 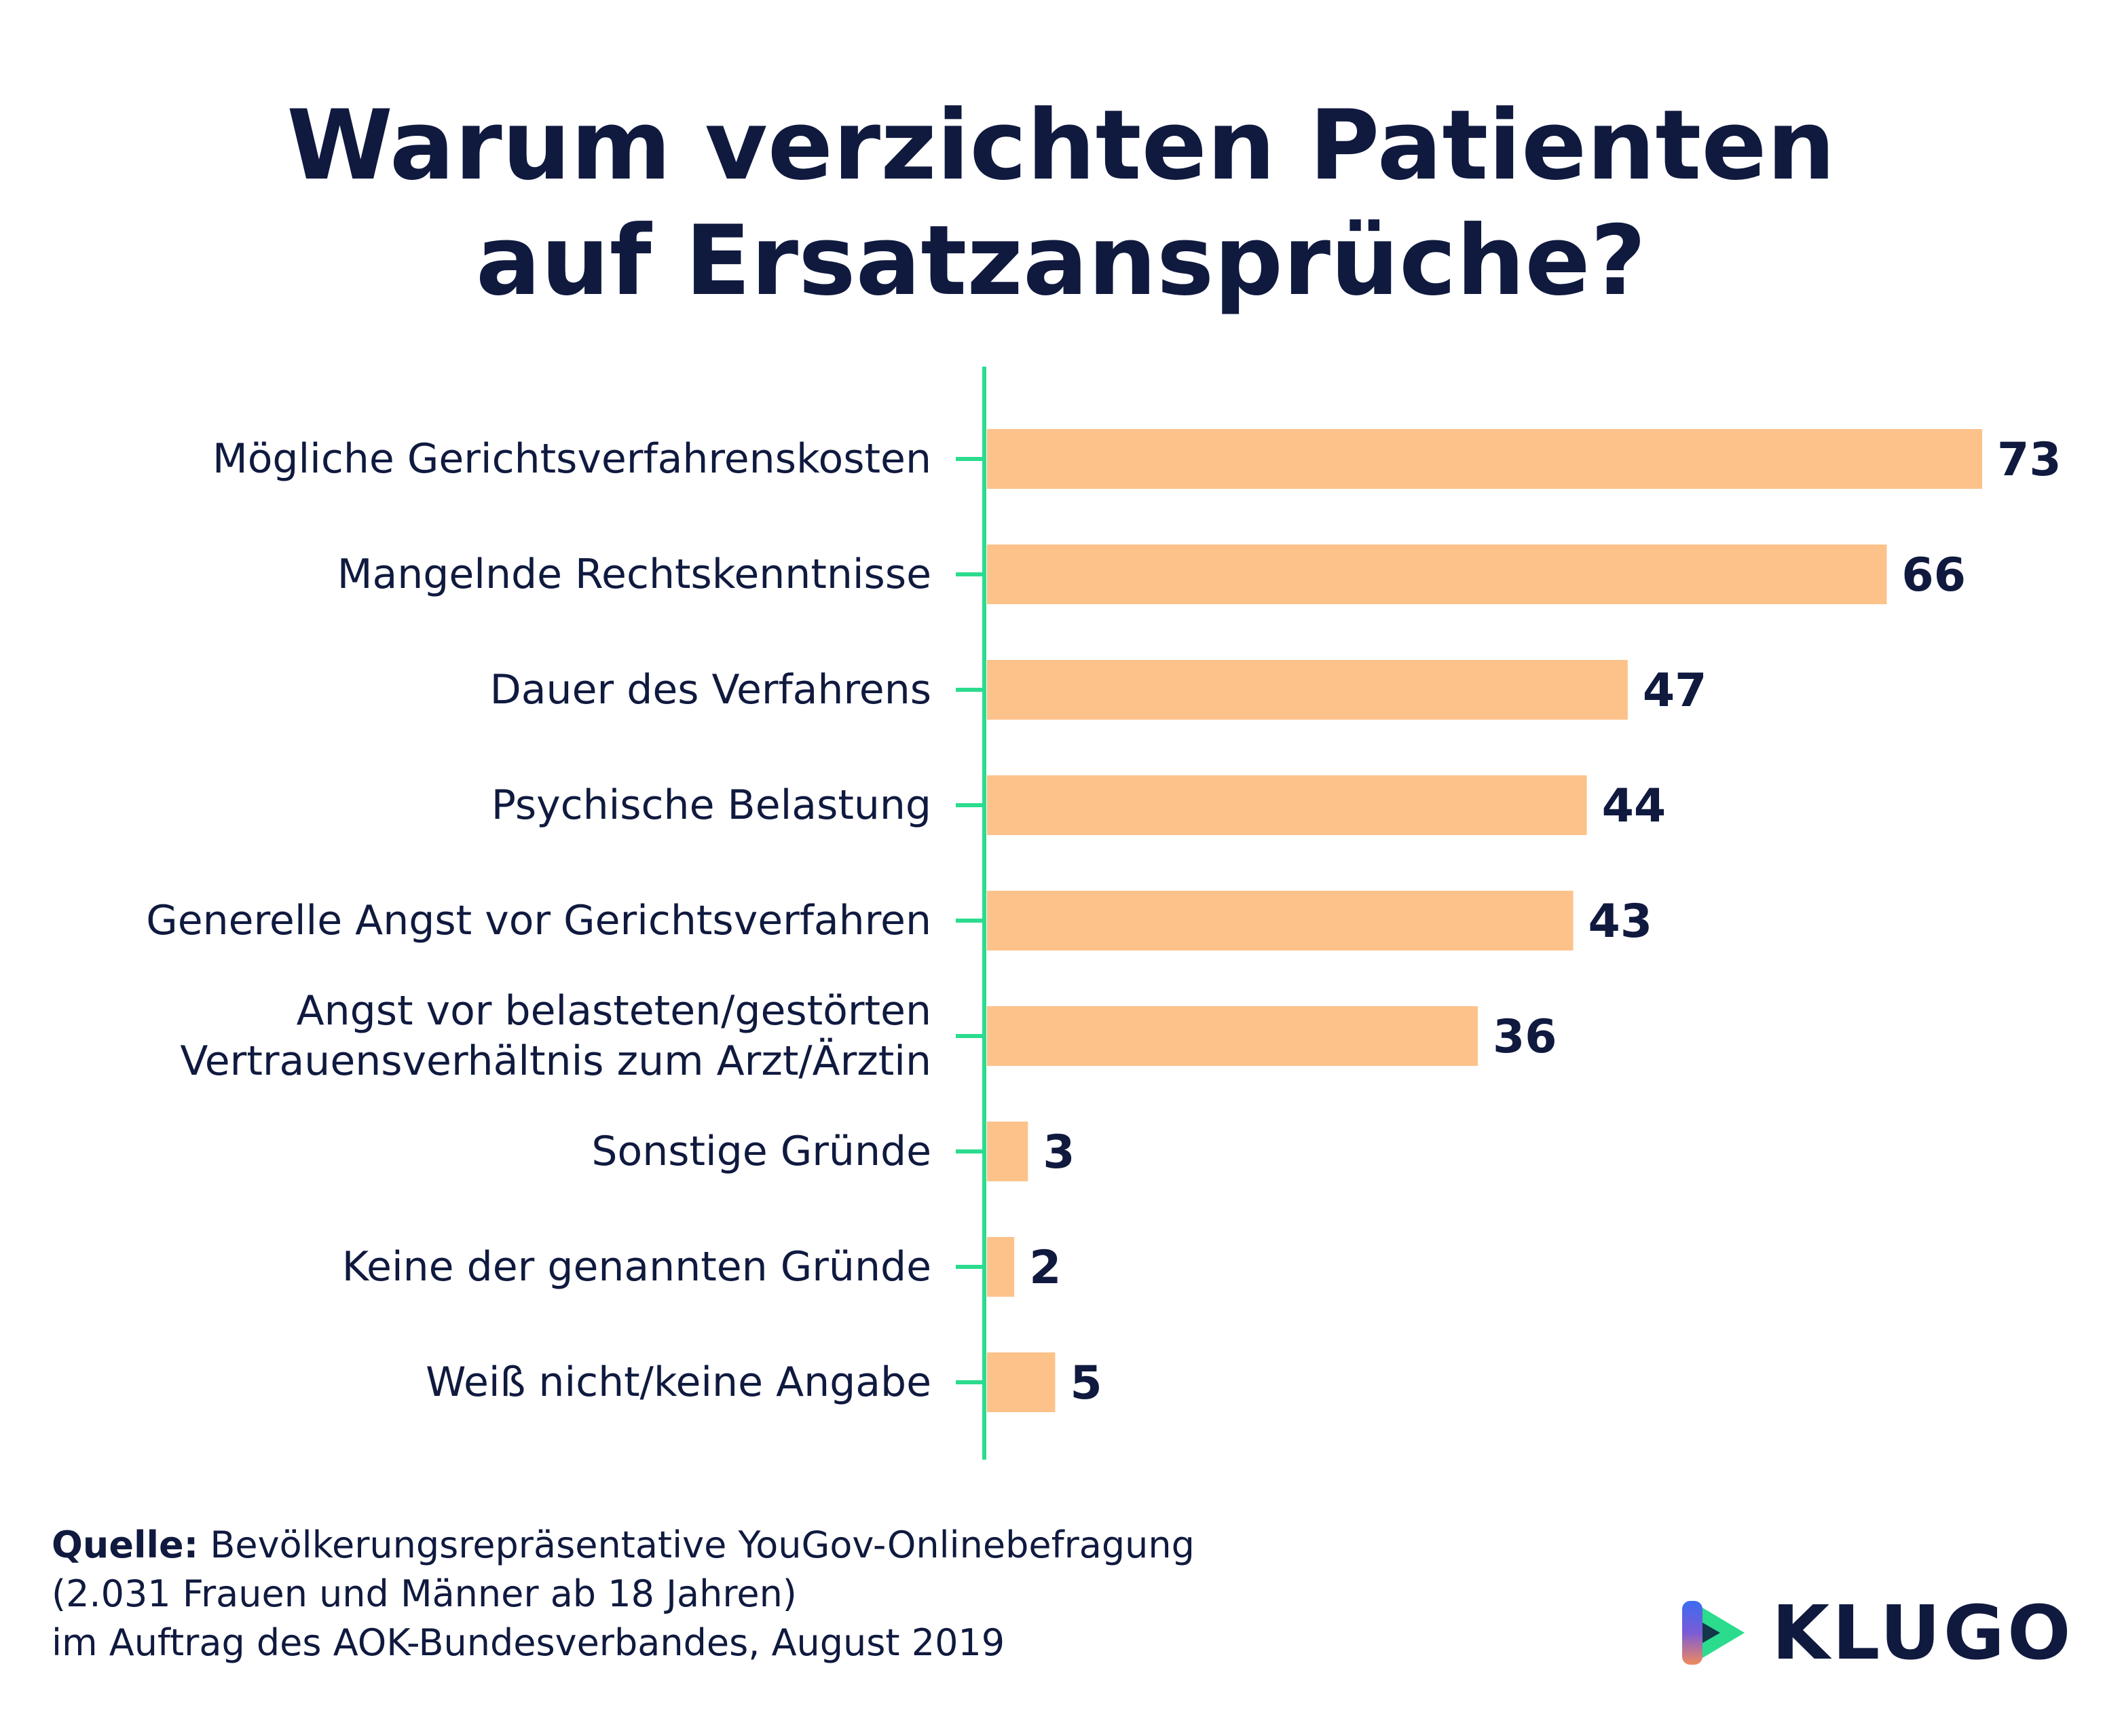 I want to click on value-label: 43, so click(x=1620, y=922).